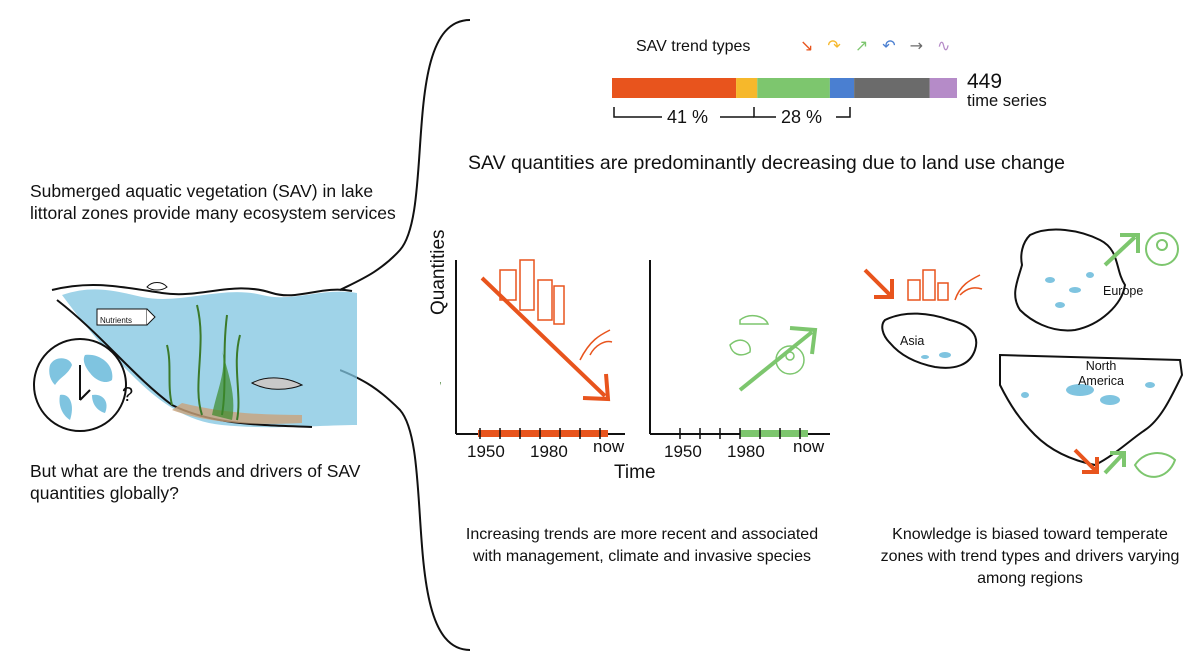 This screenshot has width=1200, height=672. What do you see at coordinates (683, 451) in the screenshot?
I see `tick-1950-right: 1950` at bounding box center [683, 451].